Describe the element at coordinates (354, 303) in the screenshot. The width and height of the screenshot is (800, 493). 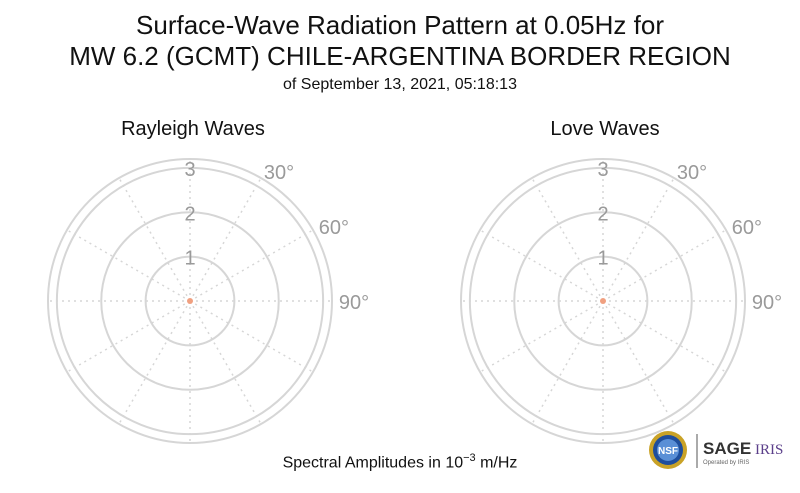
I see `rayleigh-theta-tick-label: 90°` at that location.